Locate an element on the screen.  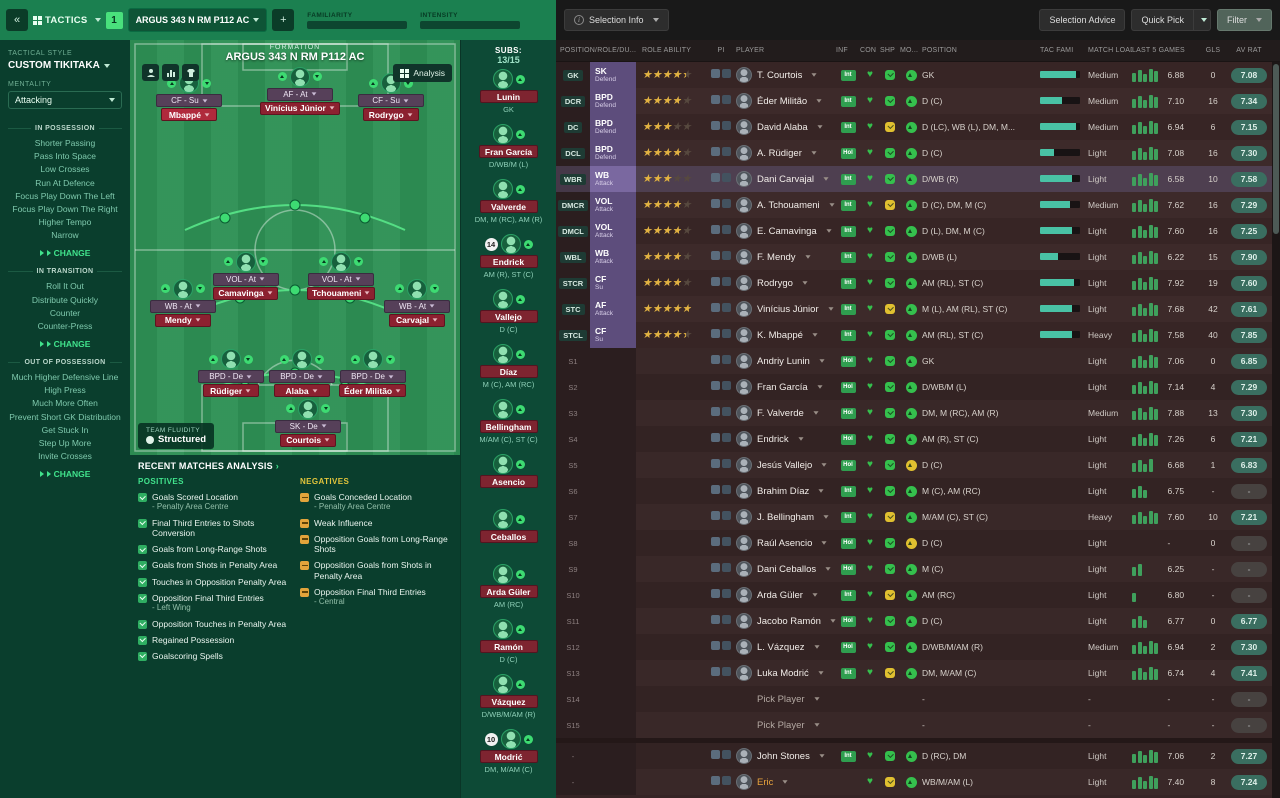
sub-player-name: Fran García is located at coordinates (508, 151).